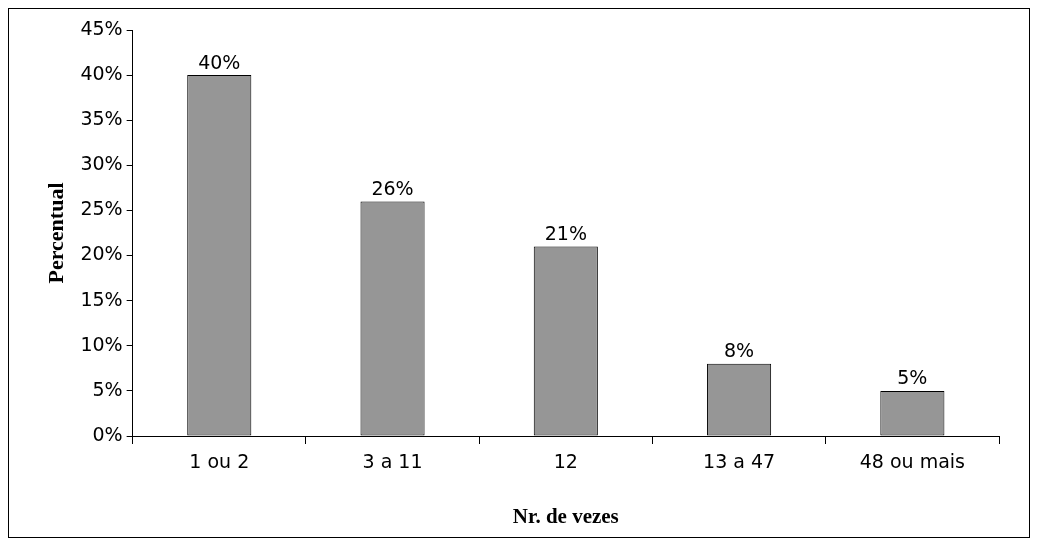  I want to click on y-tick-label: 30%, so click(101, 163).